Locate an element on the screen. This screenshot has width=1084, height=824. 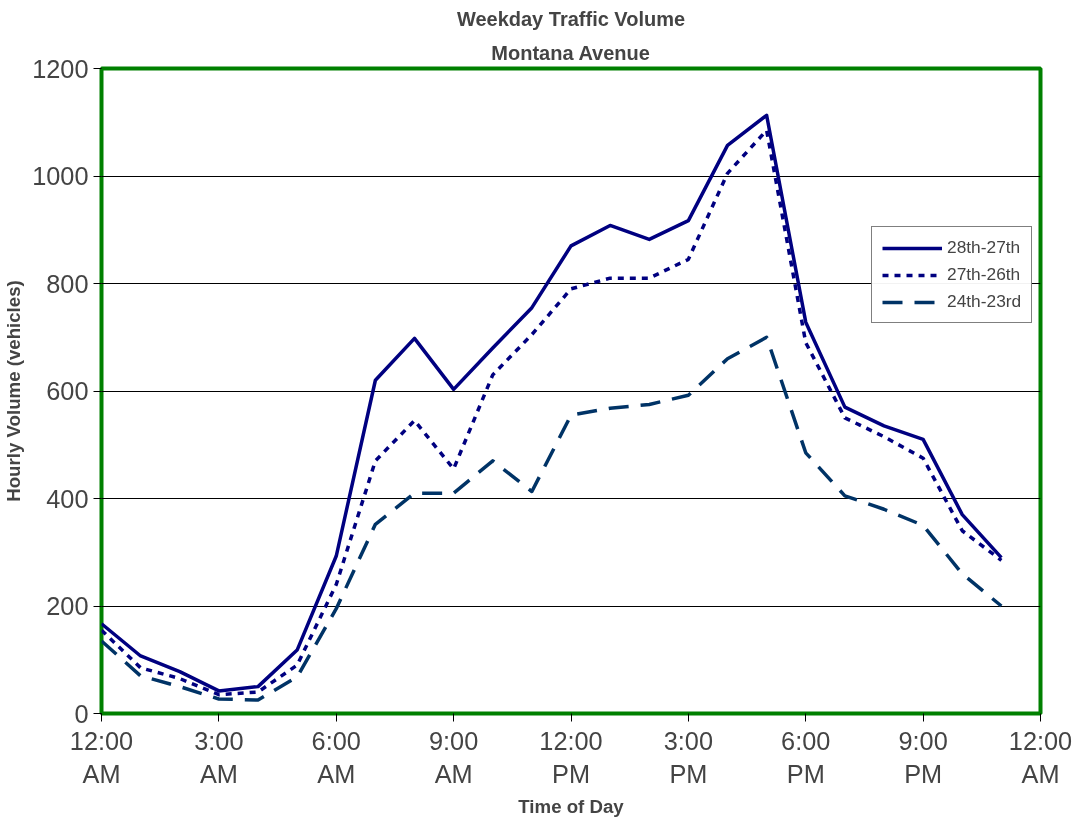
x-tick-label: 9:00 AM is located at coordinates (453, 757).